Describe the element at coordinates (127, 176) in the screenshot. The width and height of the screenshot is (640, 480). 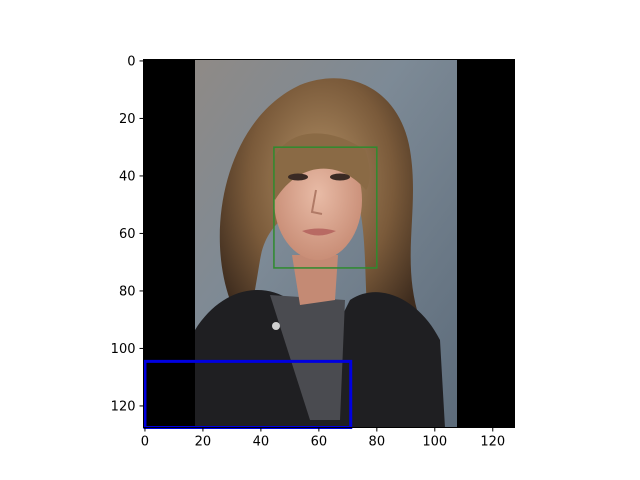
I see `y-tick-label: 40` at that location.